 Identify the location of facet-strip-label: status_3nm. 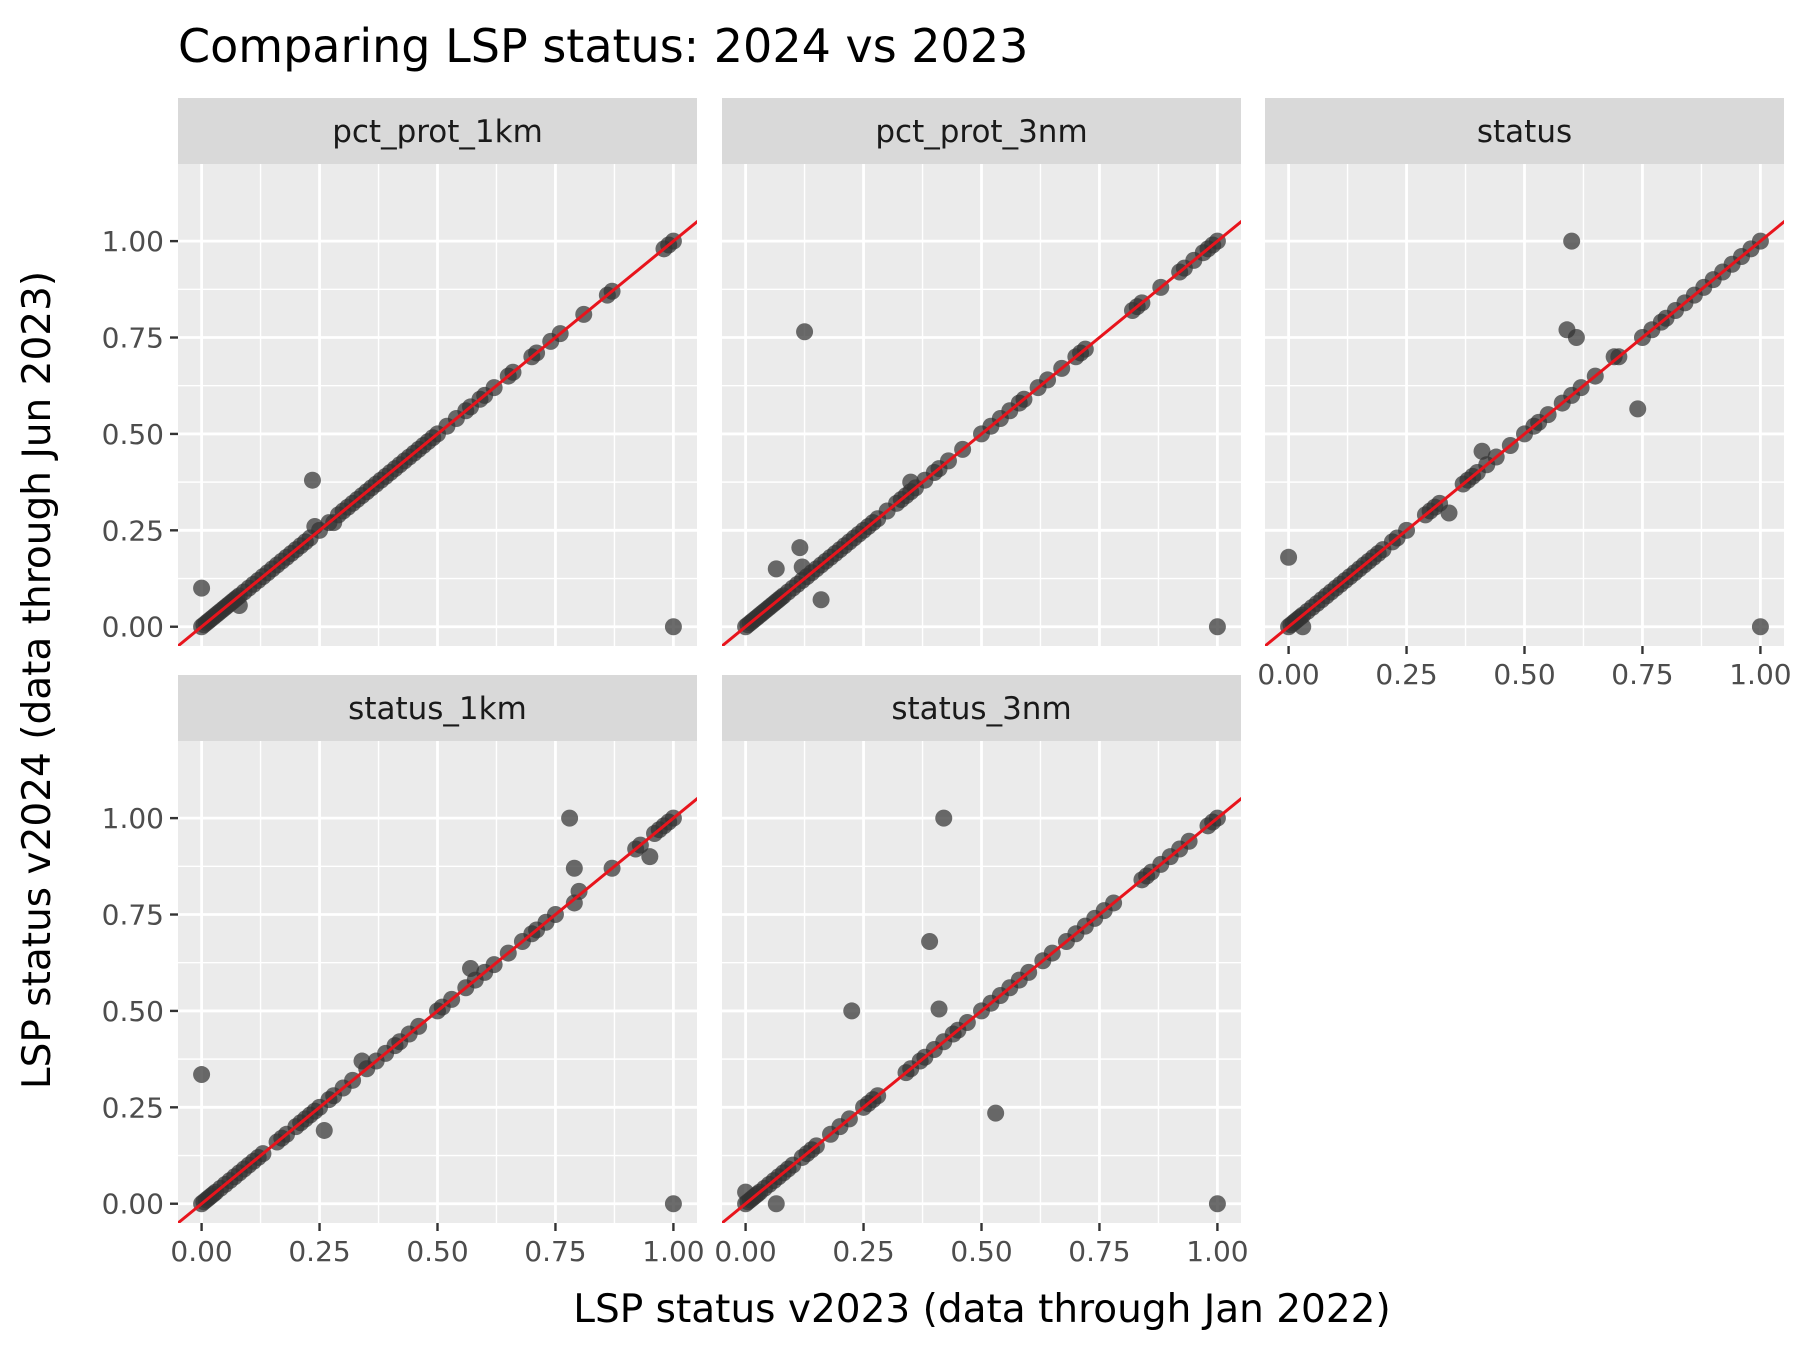
(981, 709).